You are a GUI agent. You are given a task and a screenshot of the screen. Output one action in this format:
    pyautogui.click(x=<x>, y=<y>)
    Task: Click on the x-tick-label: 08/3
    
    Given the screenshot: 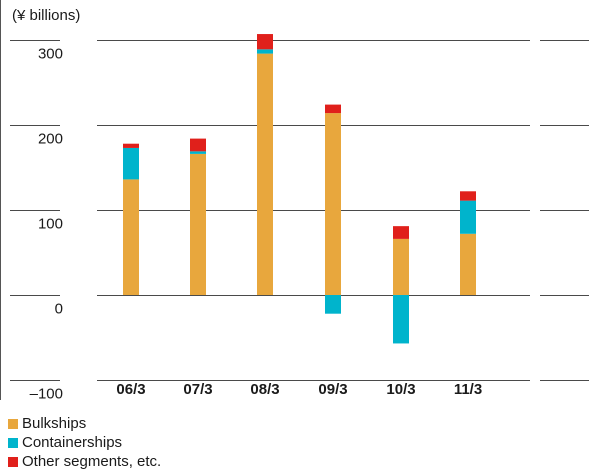 What is the action you would take?
    pyautogui.click(x=264, y=389)
    